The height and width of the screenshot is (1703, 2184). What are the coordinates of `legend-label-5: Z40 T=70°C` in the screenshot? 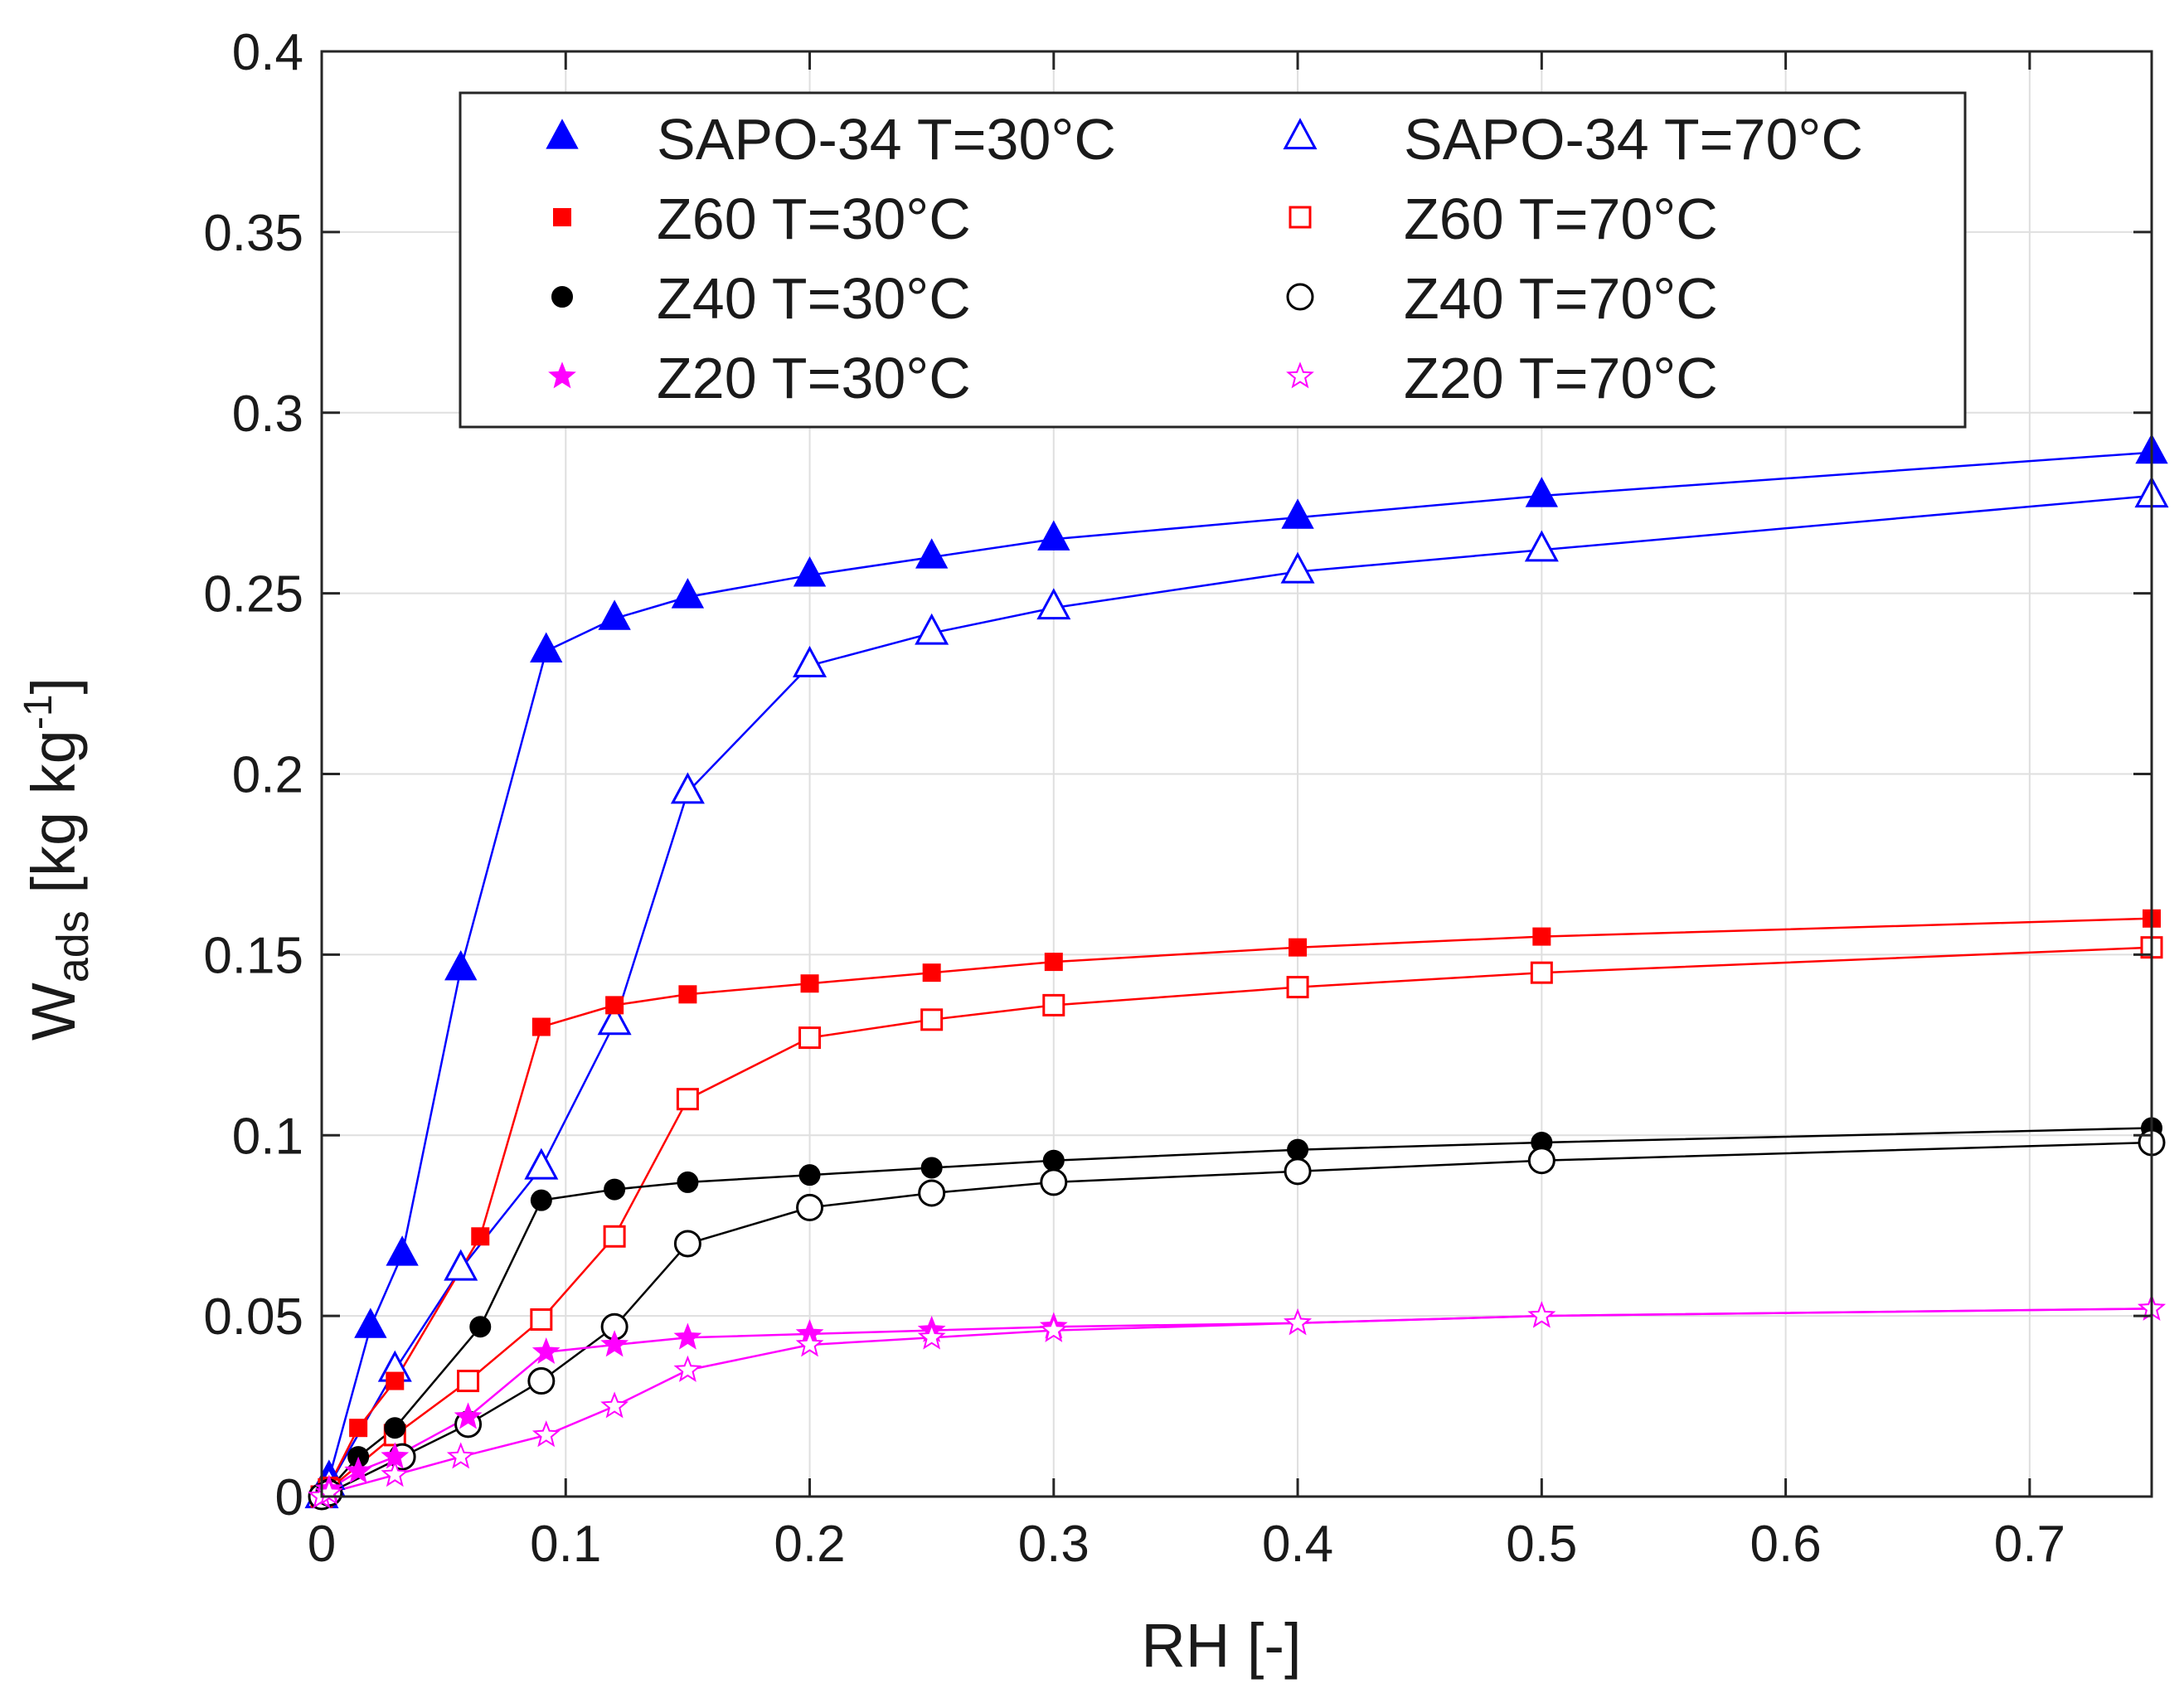 It's located at (1561, 298).